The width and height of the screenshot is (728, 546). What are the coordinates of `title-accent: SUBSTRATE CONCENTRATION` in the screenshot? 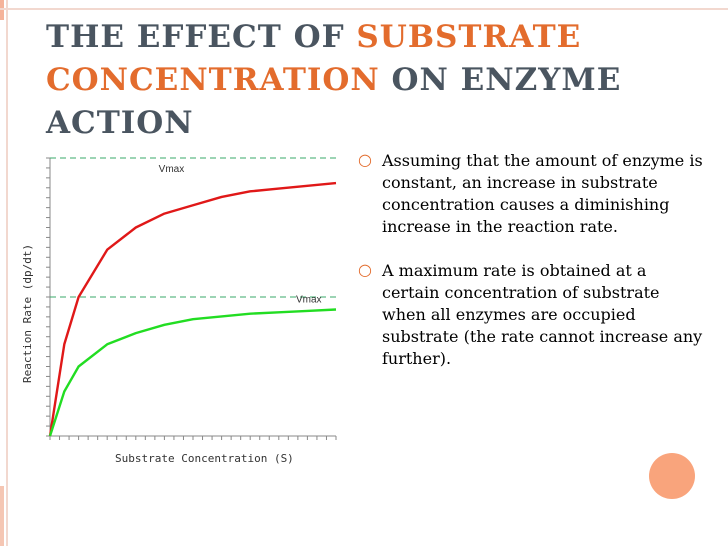 It's located at (314, 58).